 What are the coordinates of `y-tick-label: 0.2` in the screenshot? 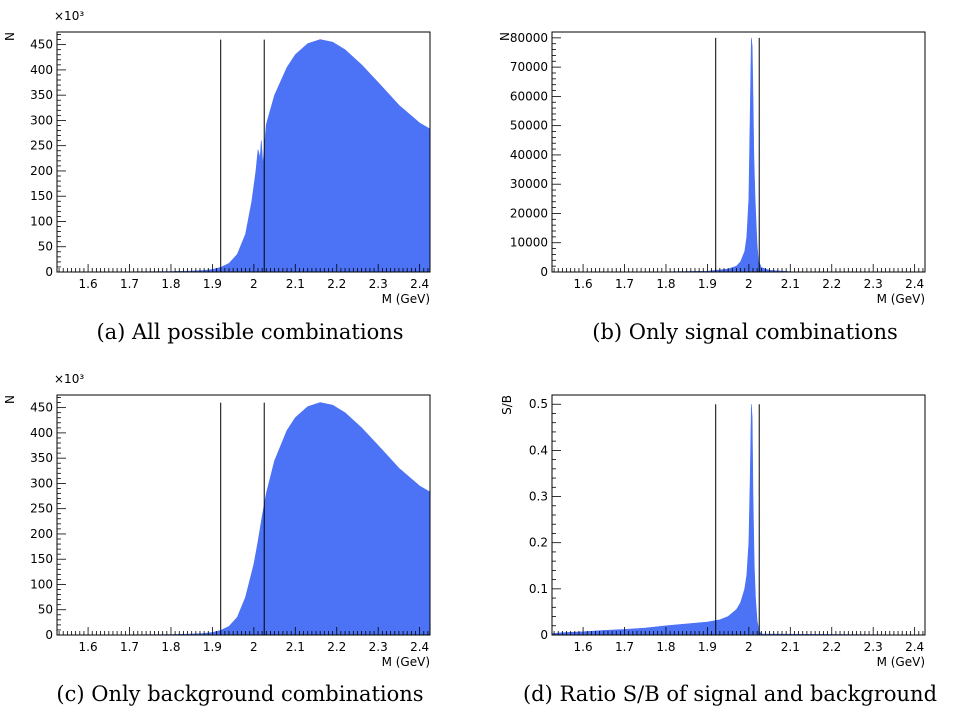 It's located at (538, 543).